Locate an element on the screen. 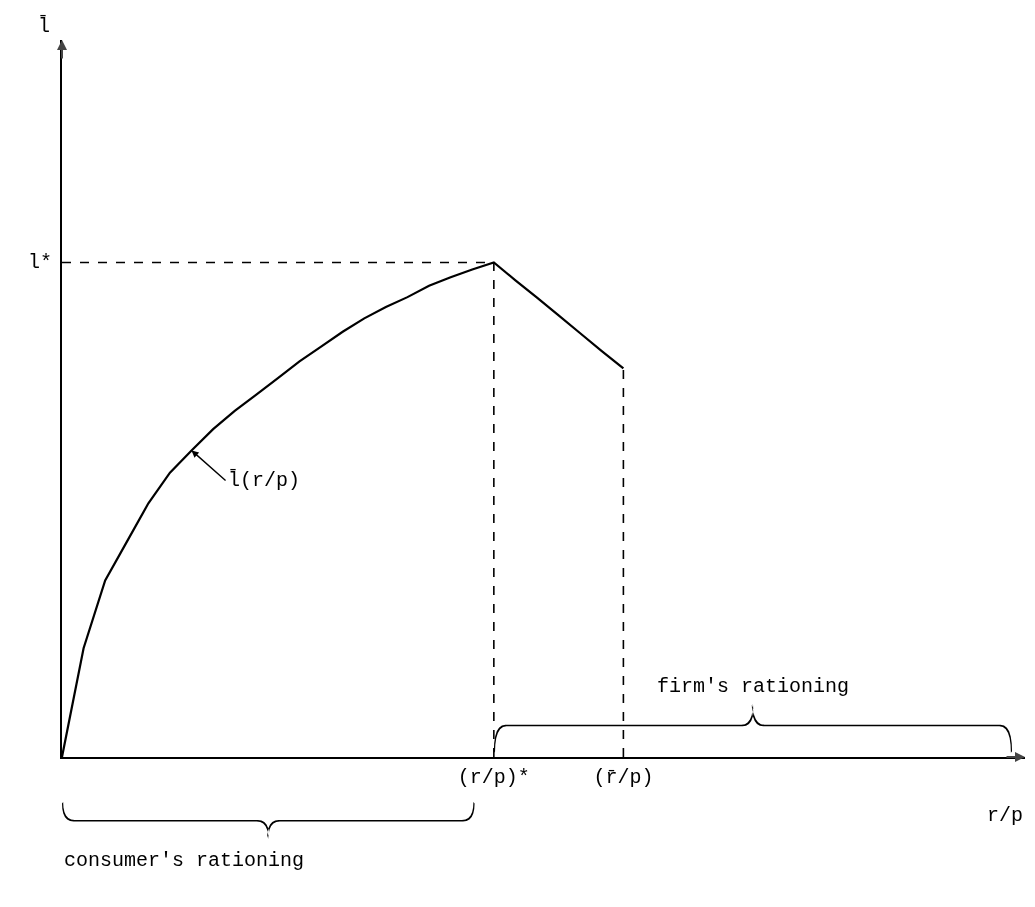  x-tick-label: (r/p)* is located at coordinates (493, 777).